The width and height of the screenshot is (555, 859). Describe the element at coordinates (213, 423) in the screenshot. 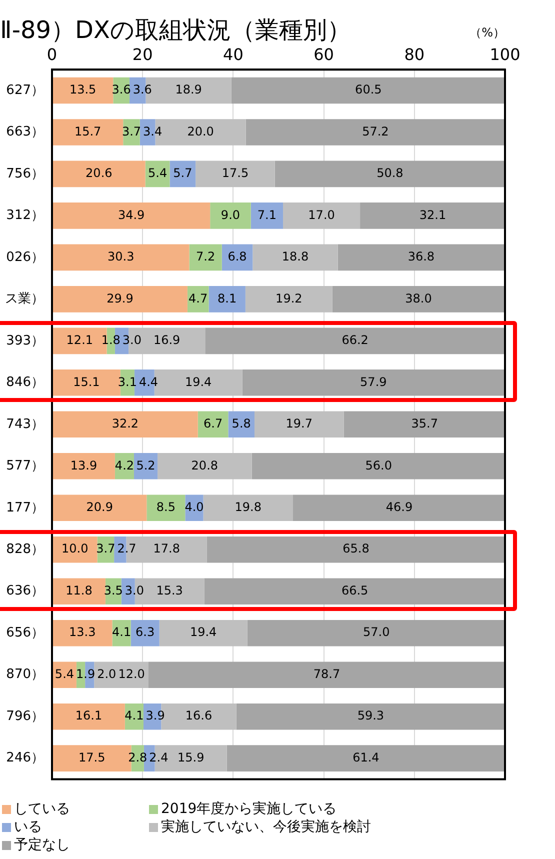

I see `data-label: 6.7` at that location.